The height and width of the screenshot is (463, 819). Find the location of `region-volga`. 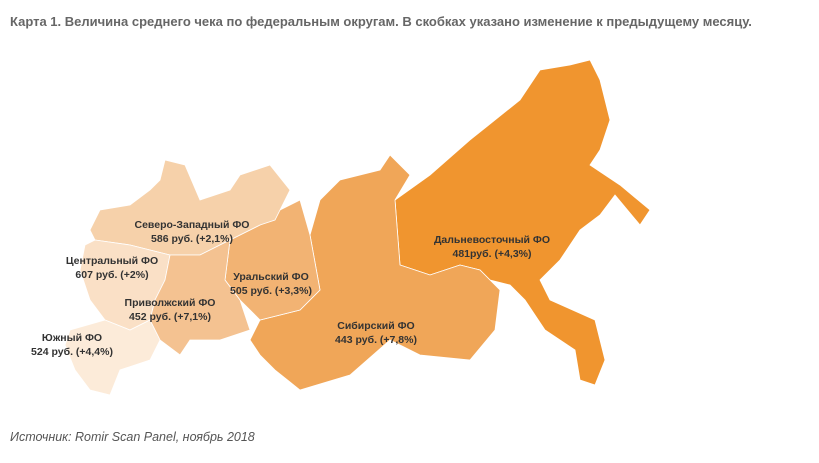

region-volga is located at coordinates (200, 297).